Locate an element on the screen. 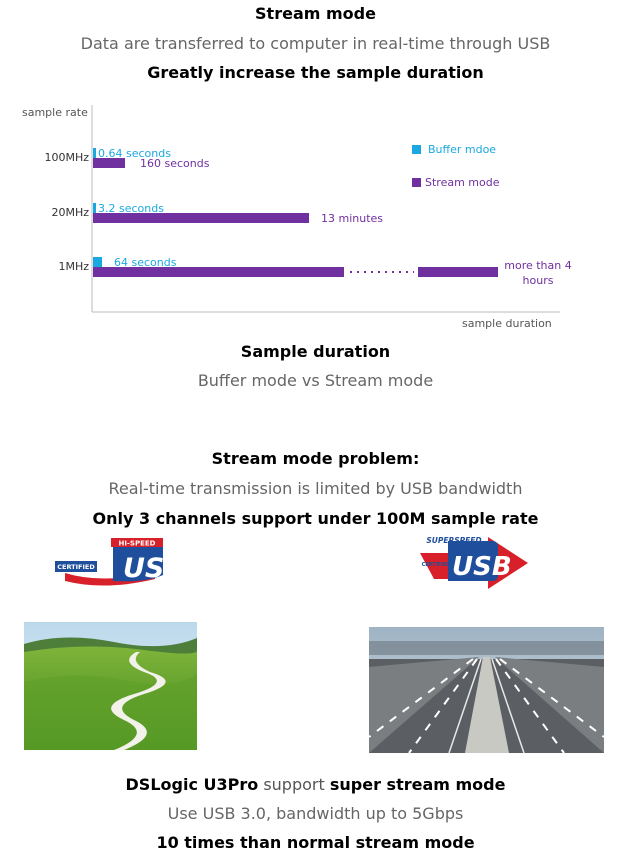 The width and height of the screenshot is (631, 865). superspeed-label: SUPERSPEED is located at coordinates (453, 540).